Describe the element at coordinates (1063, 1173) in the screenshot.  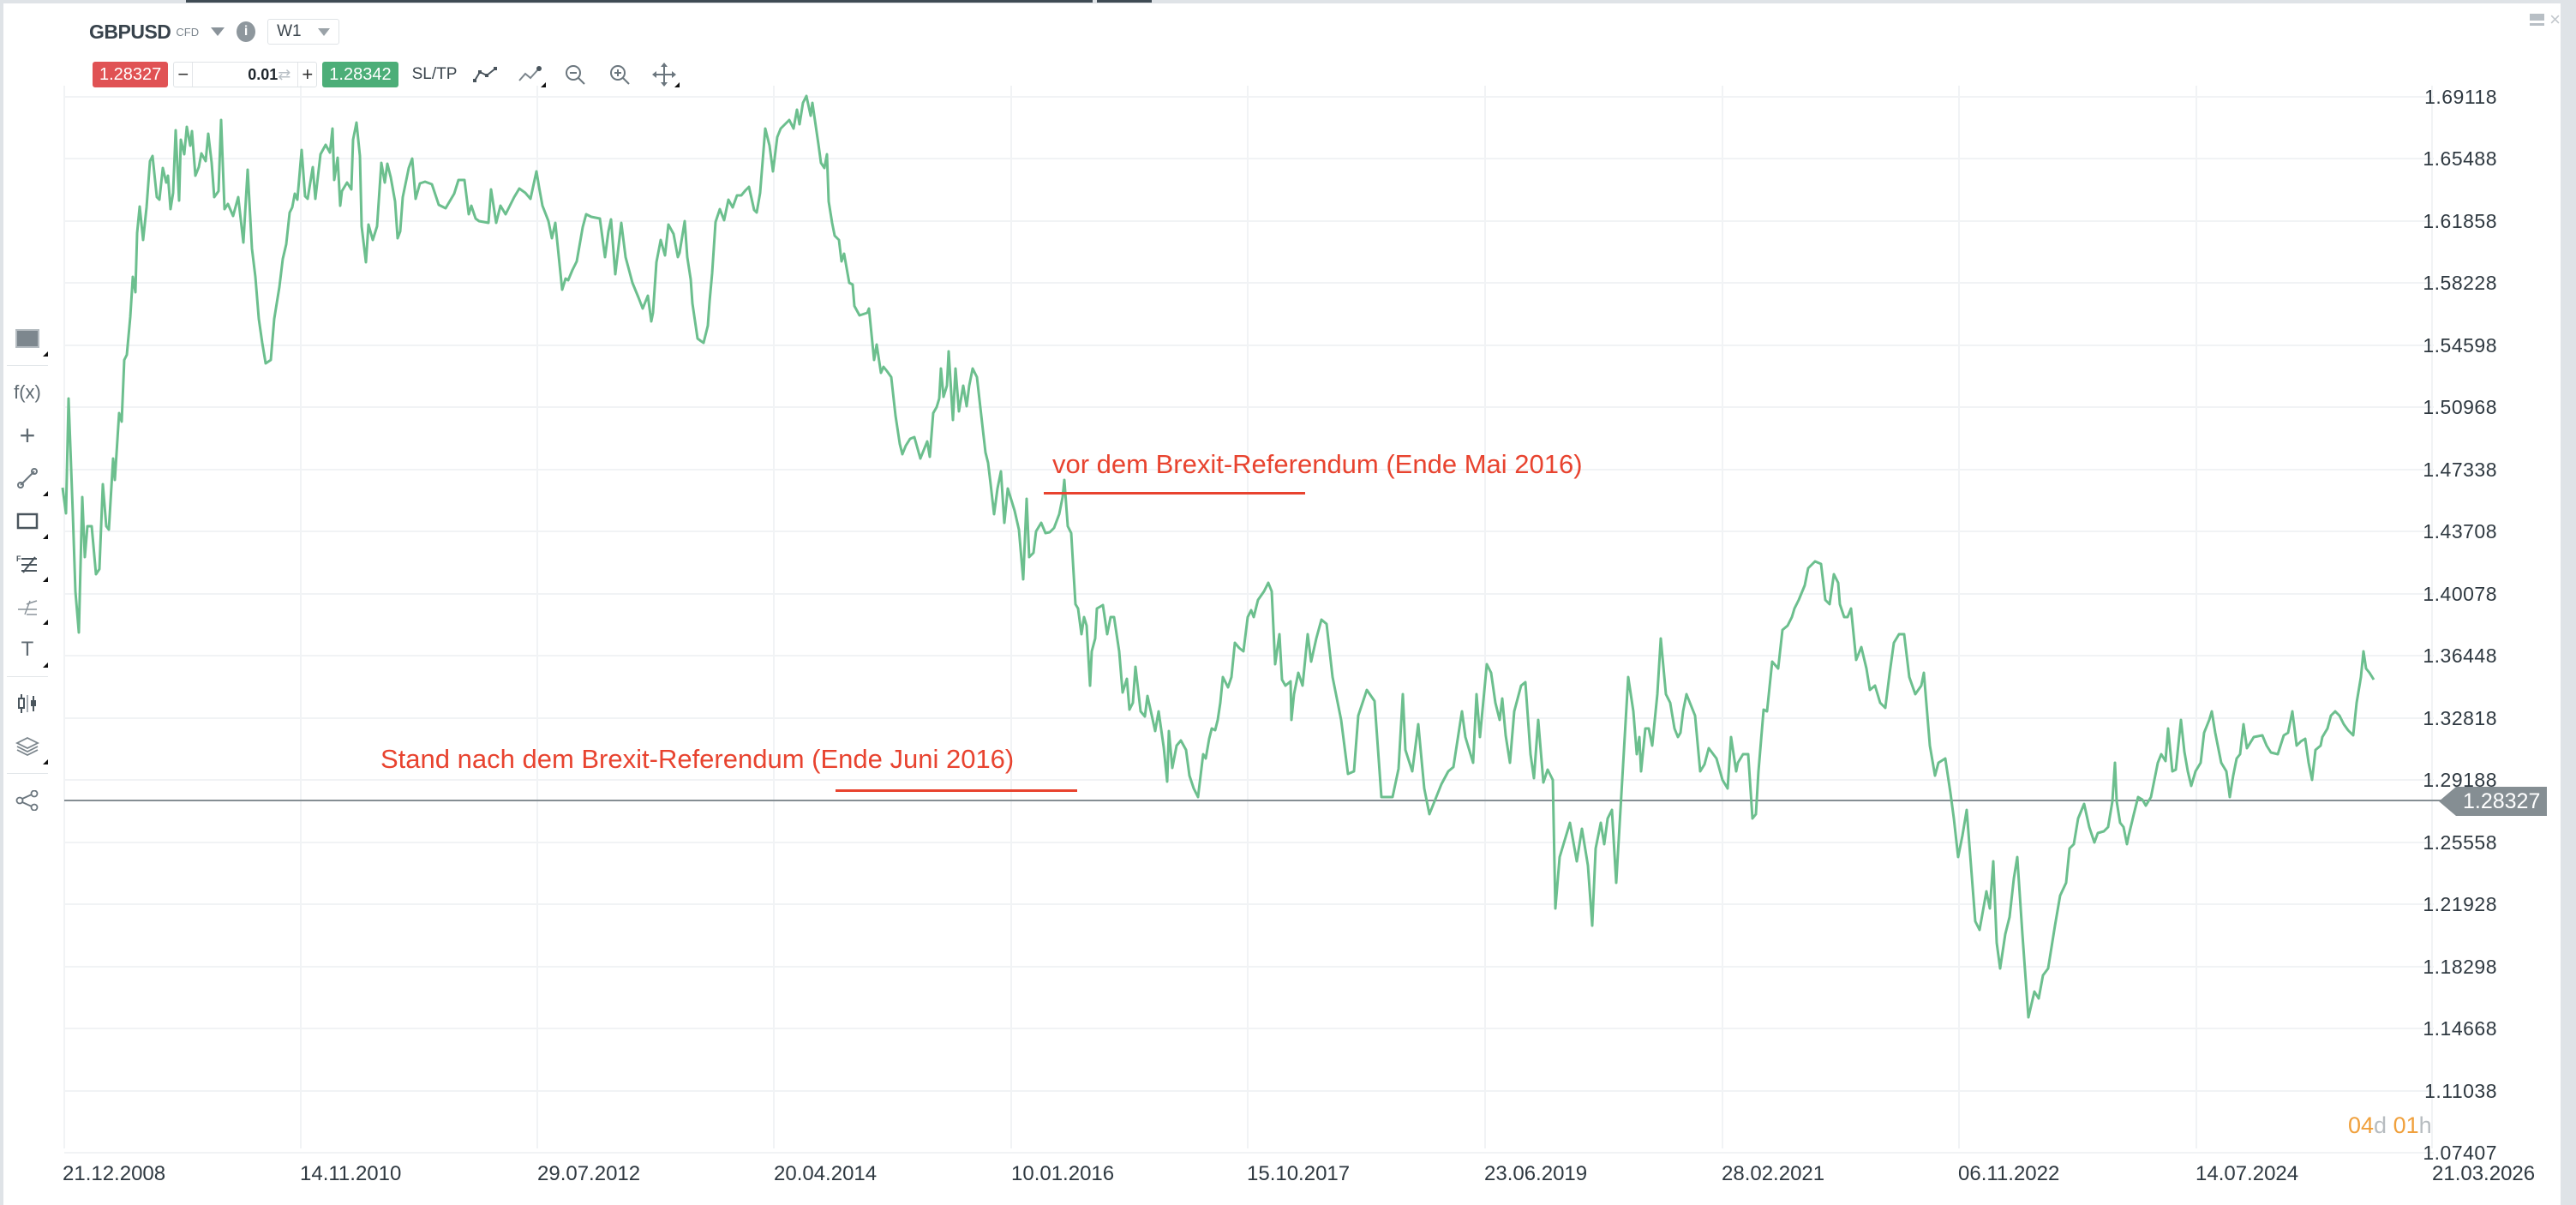
I see `x-tick: 10.01.2016` at that location.